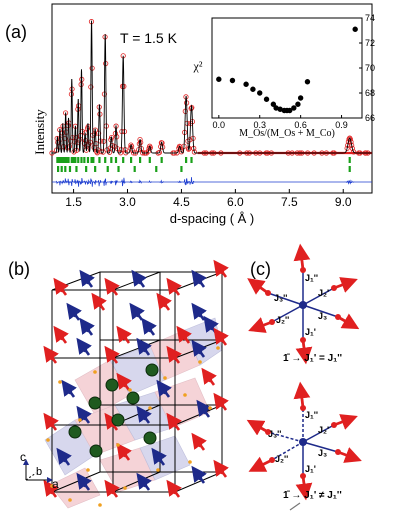 Image resolution: width=415 pixels, height=524 pixels. What do you see at coordinates (55, 484) in the screenshot?
I see `axis-a-label: a` at bounding box center [55, 484].